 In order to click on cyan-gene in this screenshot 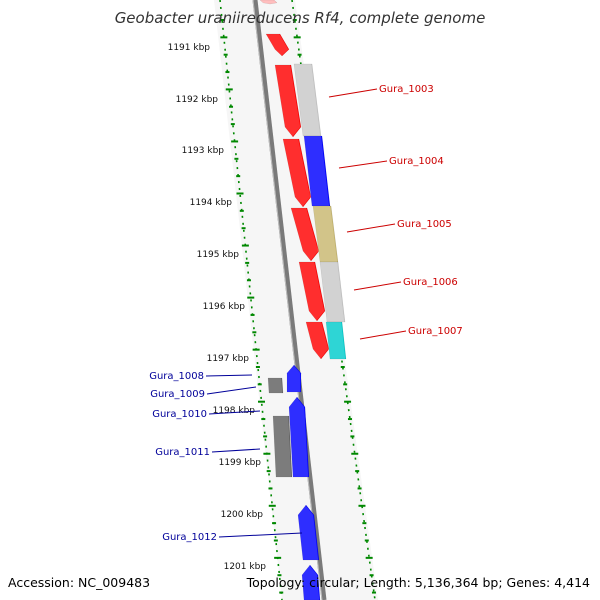, I will do `click(336, 340)`.